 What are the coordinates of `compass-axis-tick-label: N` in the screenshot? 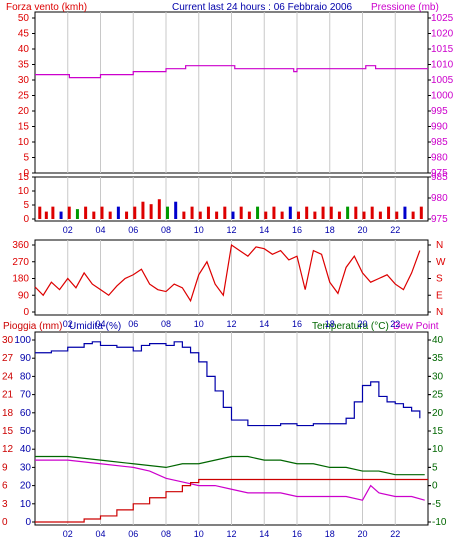 It's located at (439, 312).